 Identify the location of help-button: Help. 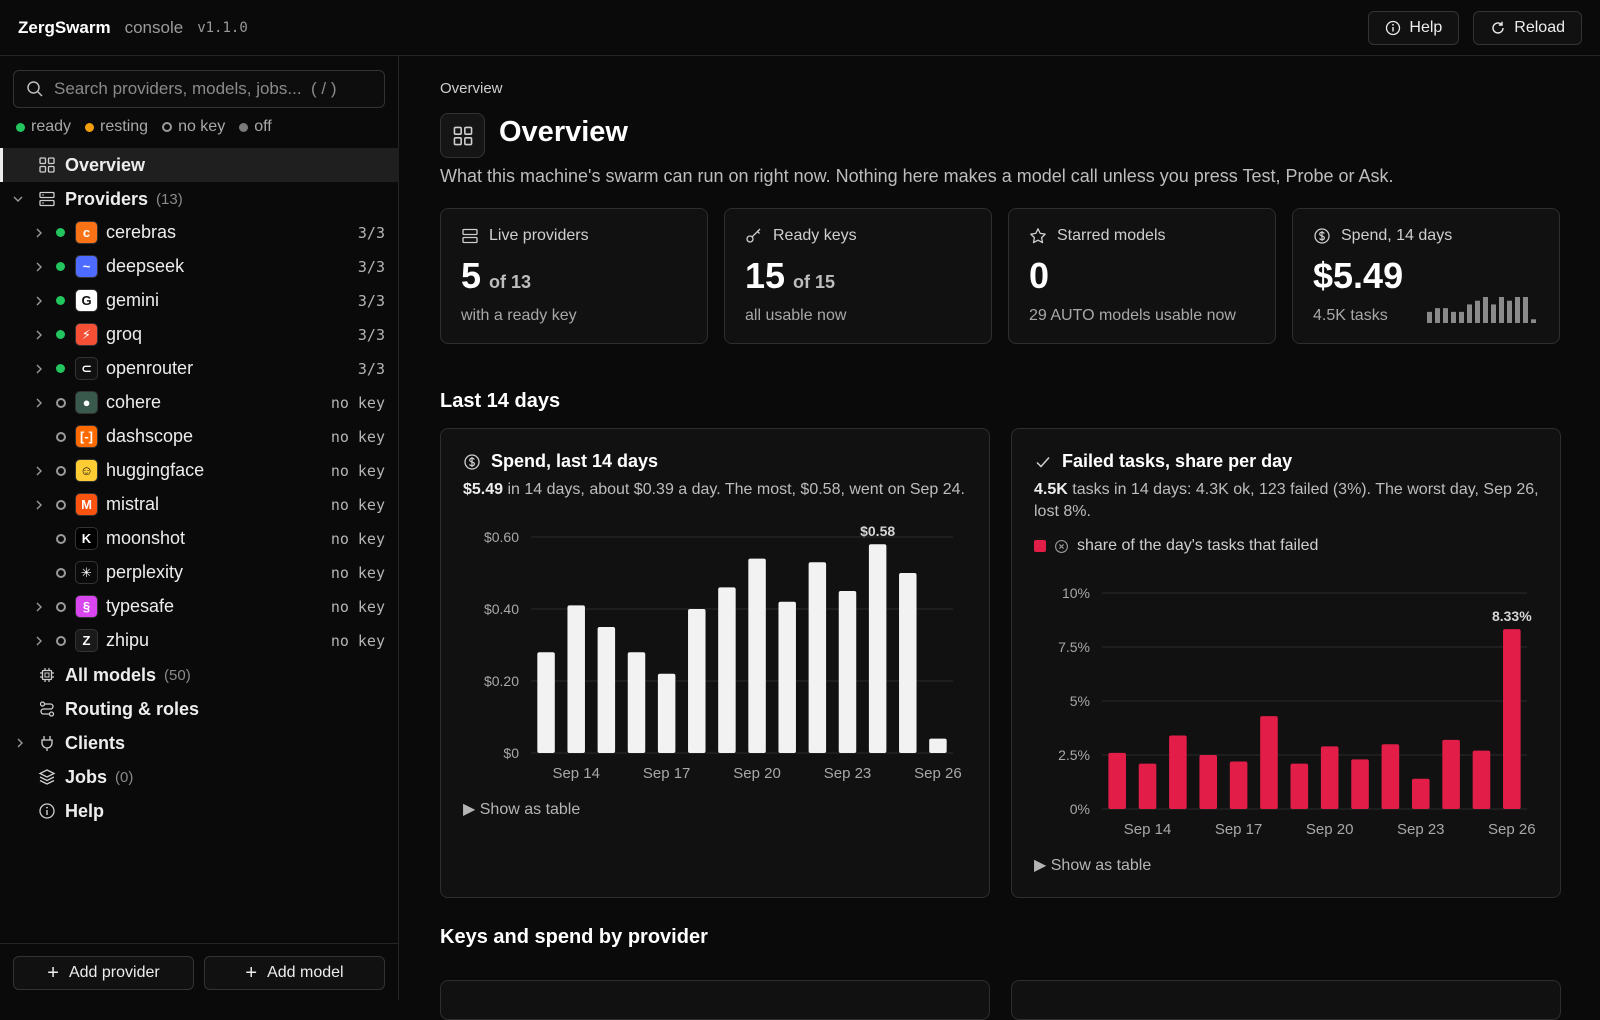
(1414, 27).